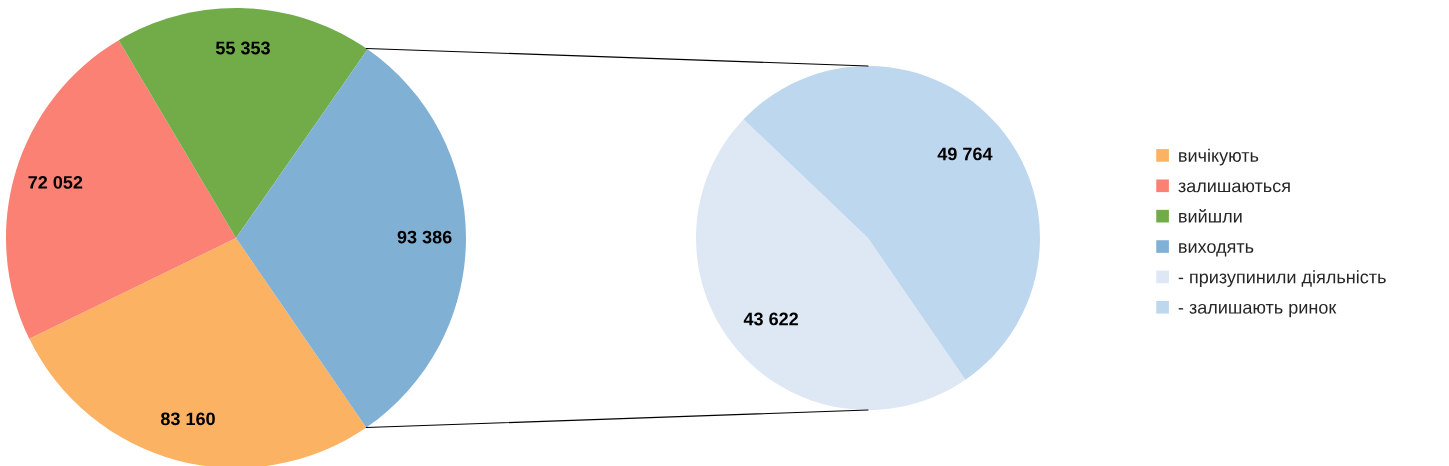 The height and width of the screenshot is (466, 1449). What do you see at coordinates (1257, 310) in the screenshot?
I see `legend-label: - залишають ринок` at bounding box center [1257, 310].